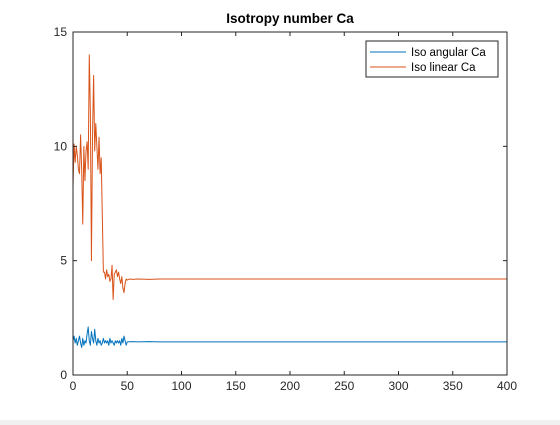 The width and height of the screenshot is (560, 425). I want to click on x-tick-label: 250, so click(344, 386).